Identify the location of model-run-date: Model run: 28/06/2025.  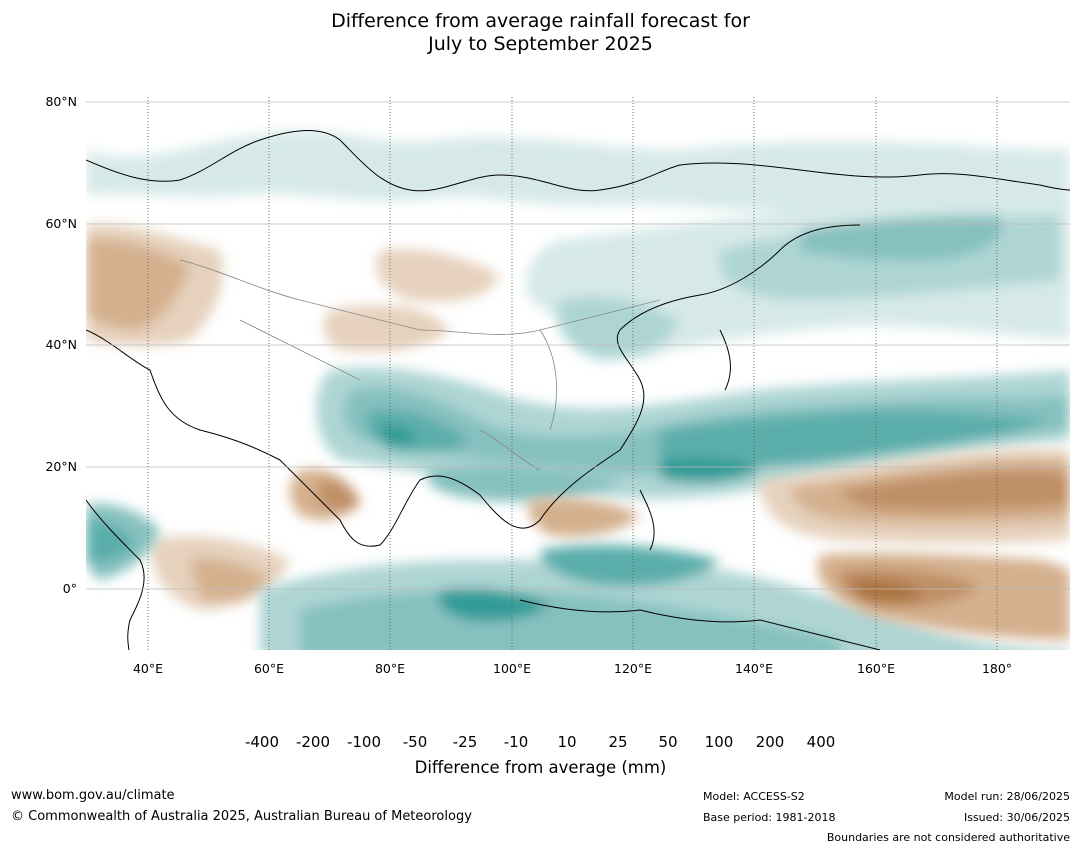
(1007, 796).